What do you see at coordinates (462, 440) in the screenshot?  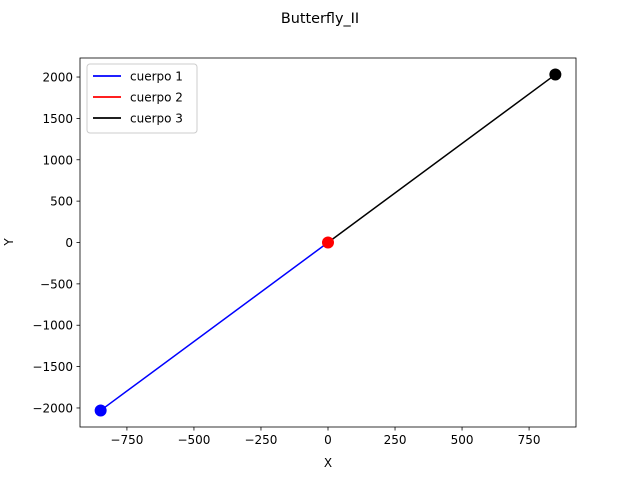 I see `x-tick-label: 500` at bounding box center [462, 440].